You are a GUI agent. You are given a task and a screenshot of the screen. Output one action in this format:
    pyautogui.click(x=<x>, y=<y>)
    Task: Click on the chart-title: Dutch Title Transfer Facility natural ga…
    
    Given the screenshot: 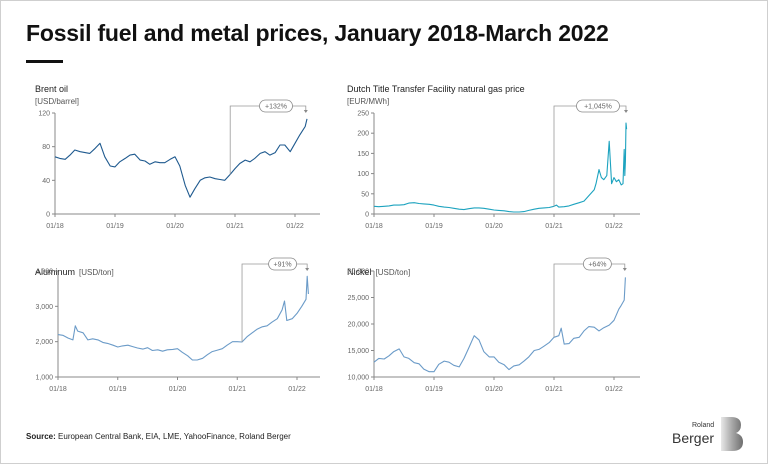 What is the action you would take?
    pyautogui.click(x=436, y=89)
    